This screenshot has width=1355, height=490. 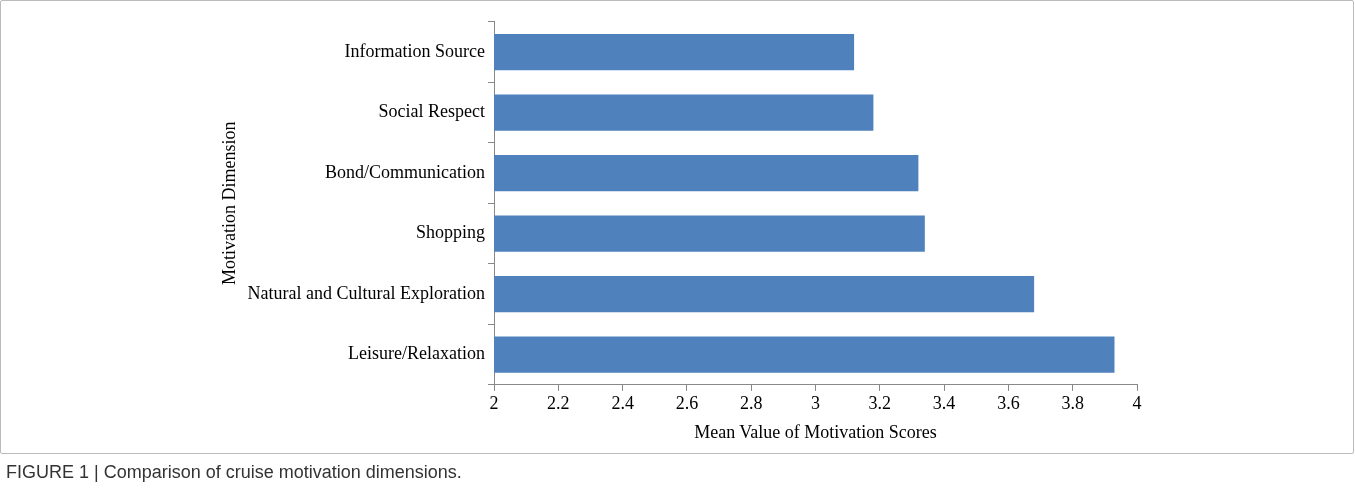 I want to click on x-tick-label: 3, so click(x=816, y=403).